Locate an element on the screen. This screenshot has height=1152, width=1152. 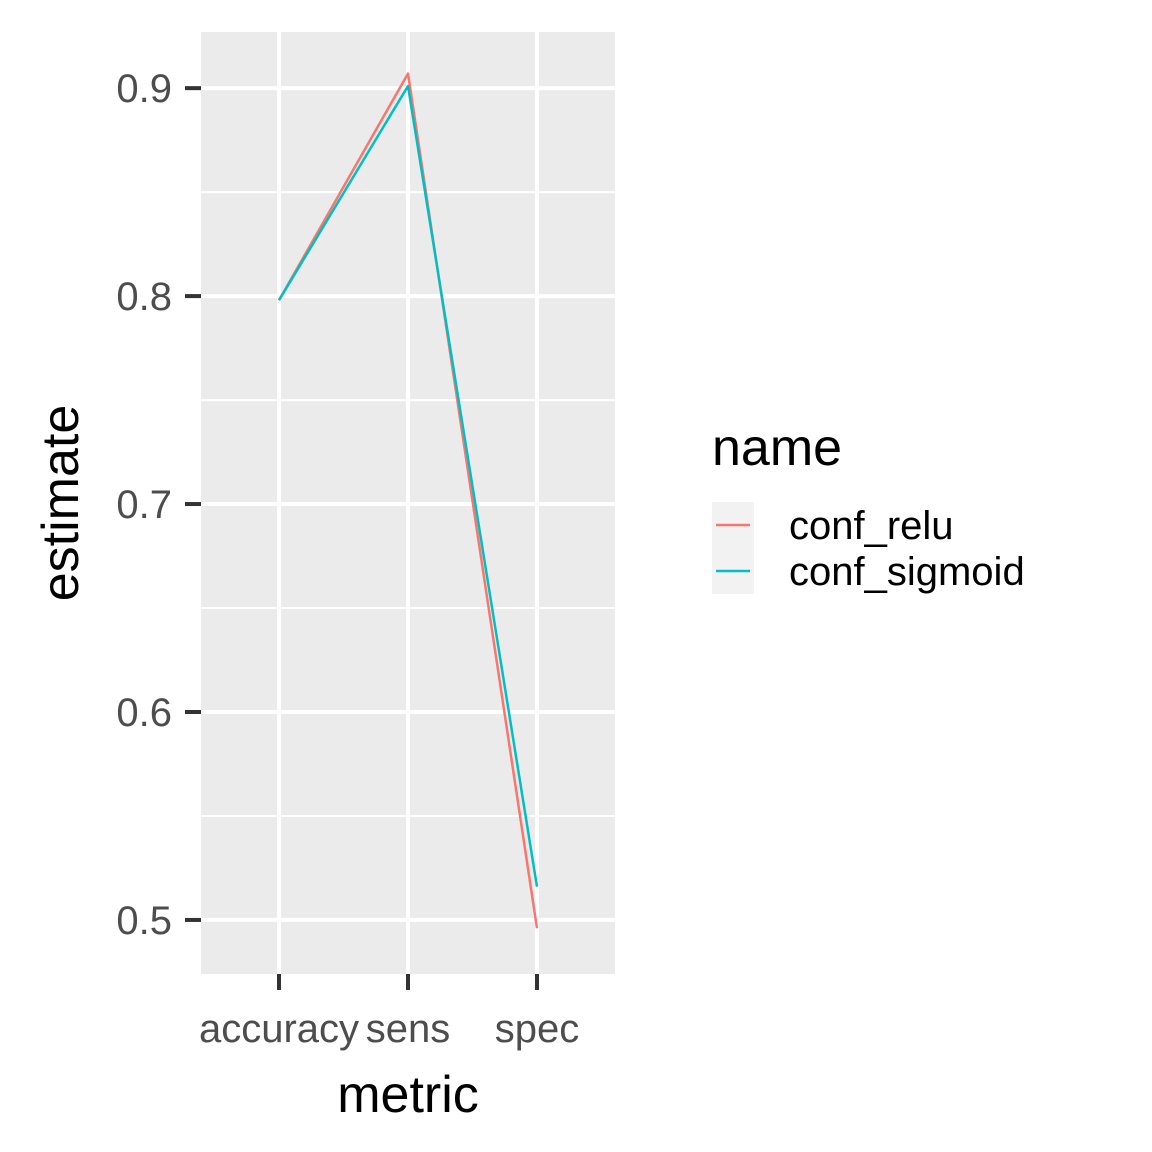
legend-label: conf_relu is located at coordinates (871, 526).